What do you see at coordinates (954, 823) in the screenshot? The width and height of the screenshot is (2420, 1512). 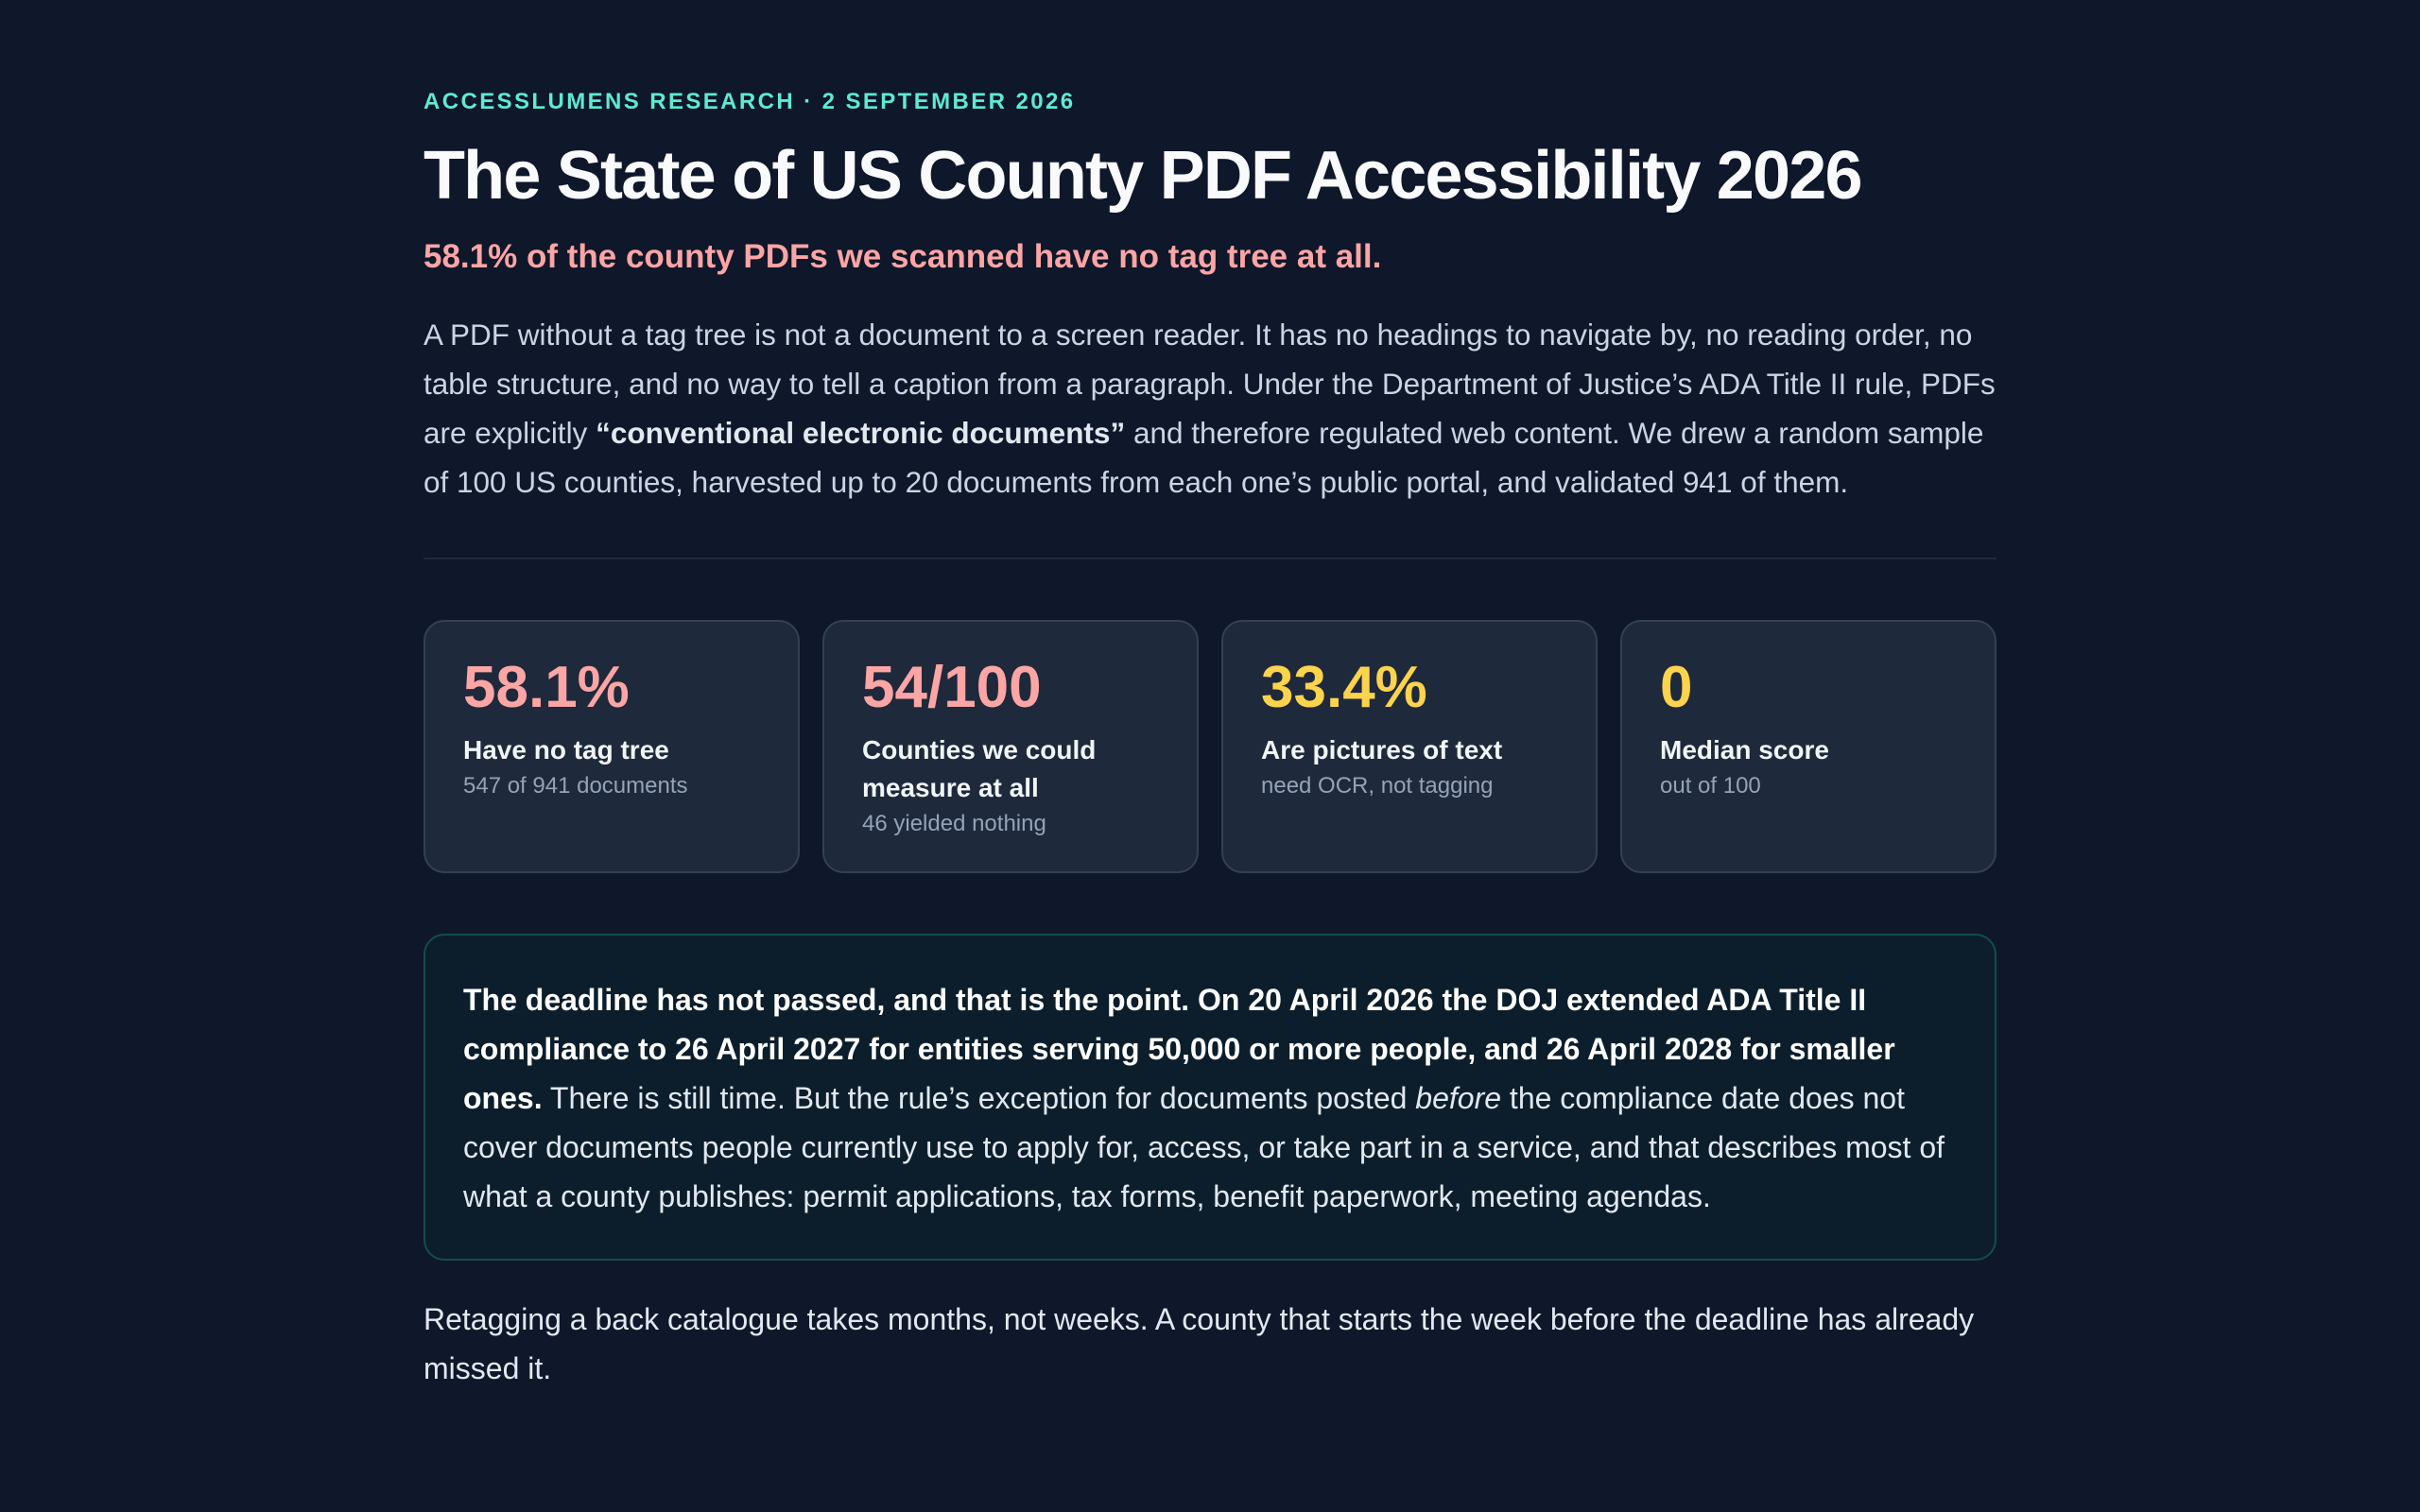 I see `stat-note: 46 yielded nothing` at bounding box center [954, 823].